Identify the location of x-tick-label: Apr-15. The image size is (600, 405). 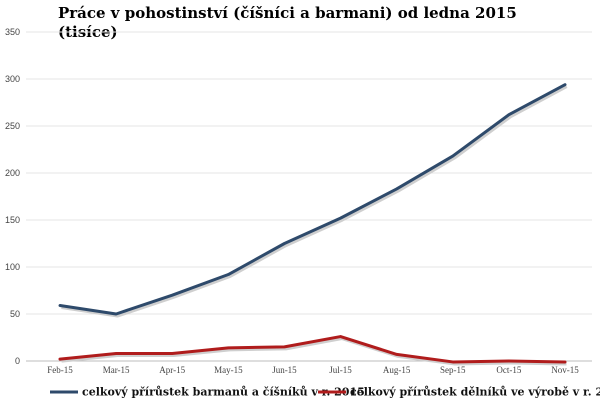
(172, 370).